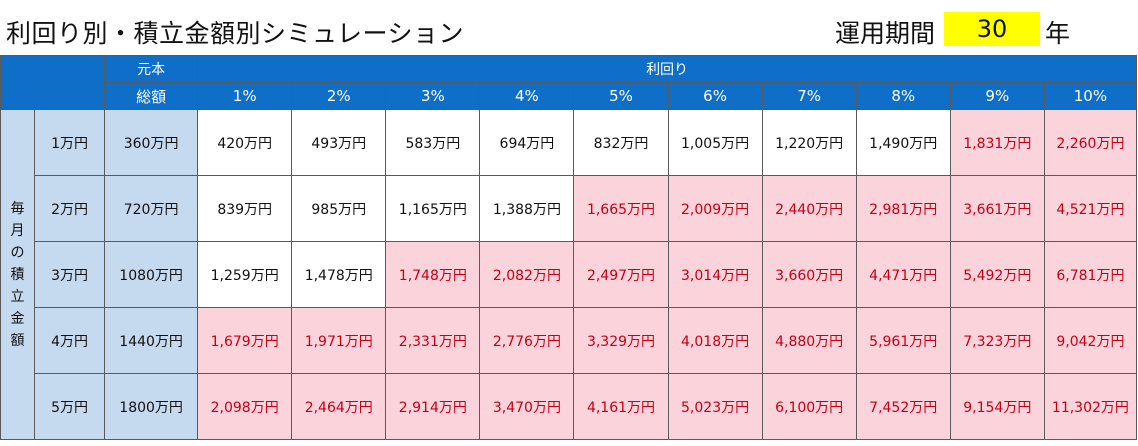 This screenshot has height=446, width=1138. What do you see at coordinates (17, 296) in the screenshot?
I see `side-label-char: 立` at bounding box center [17, 296].